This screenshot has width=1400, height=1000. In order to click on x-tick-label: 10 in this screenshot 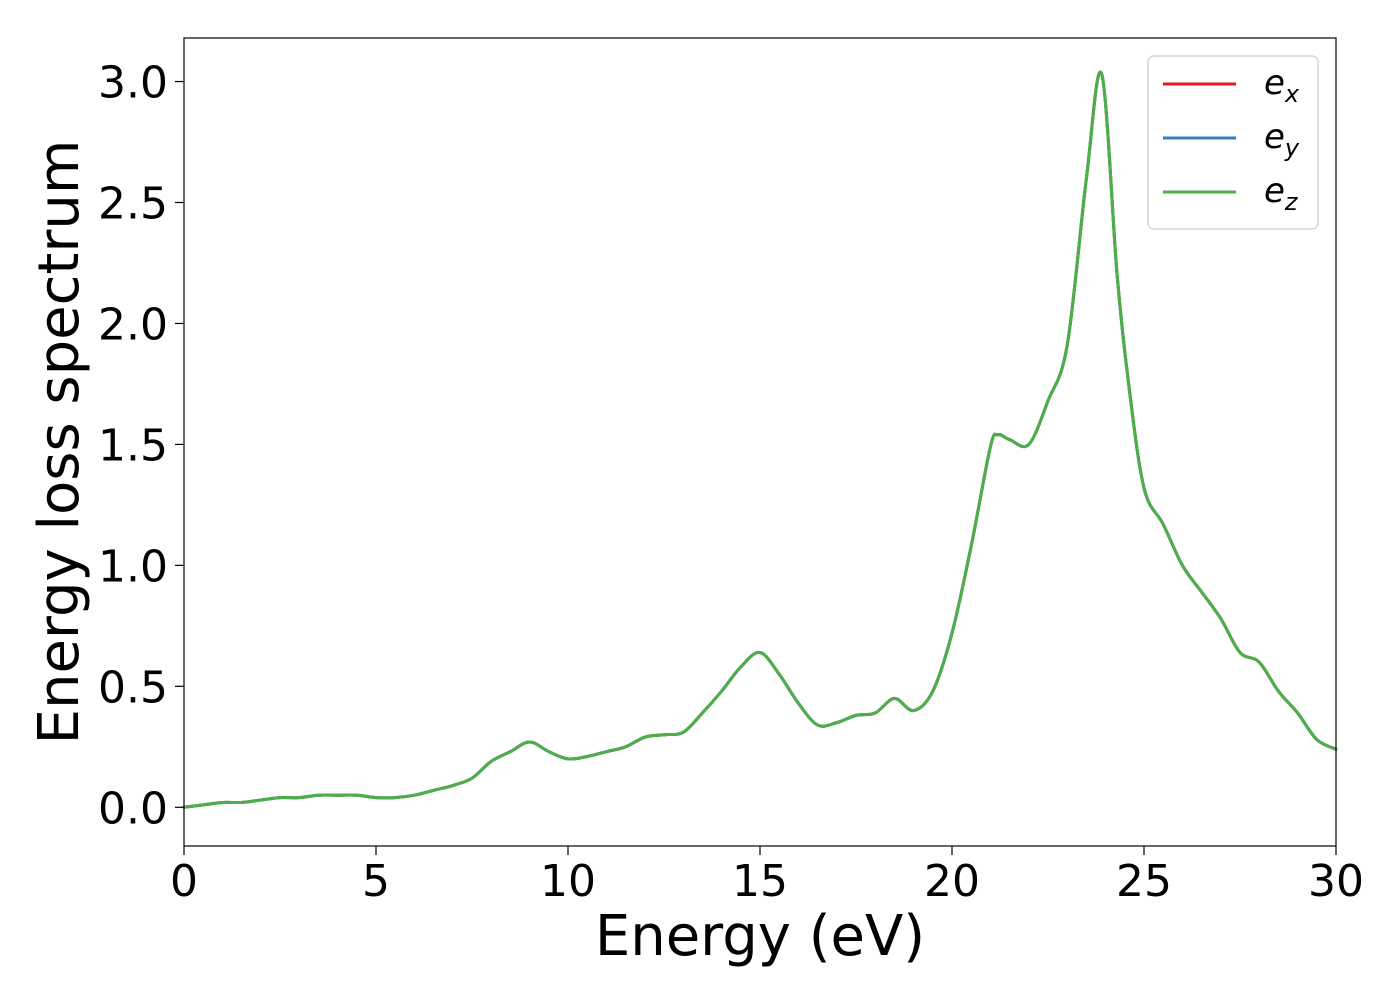, I will do `click(568, 881)`.